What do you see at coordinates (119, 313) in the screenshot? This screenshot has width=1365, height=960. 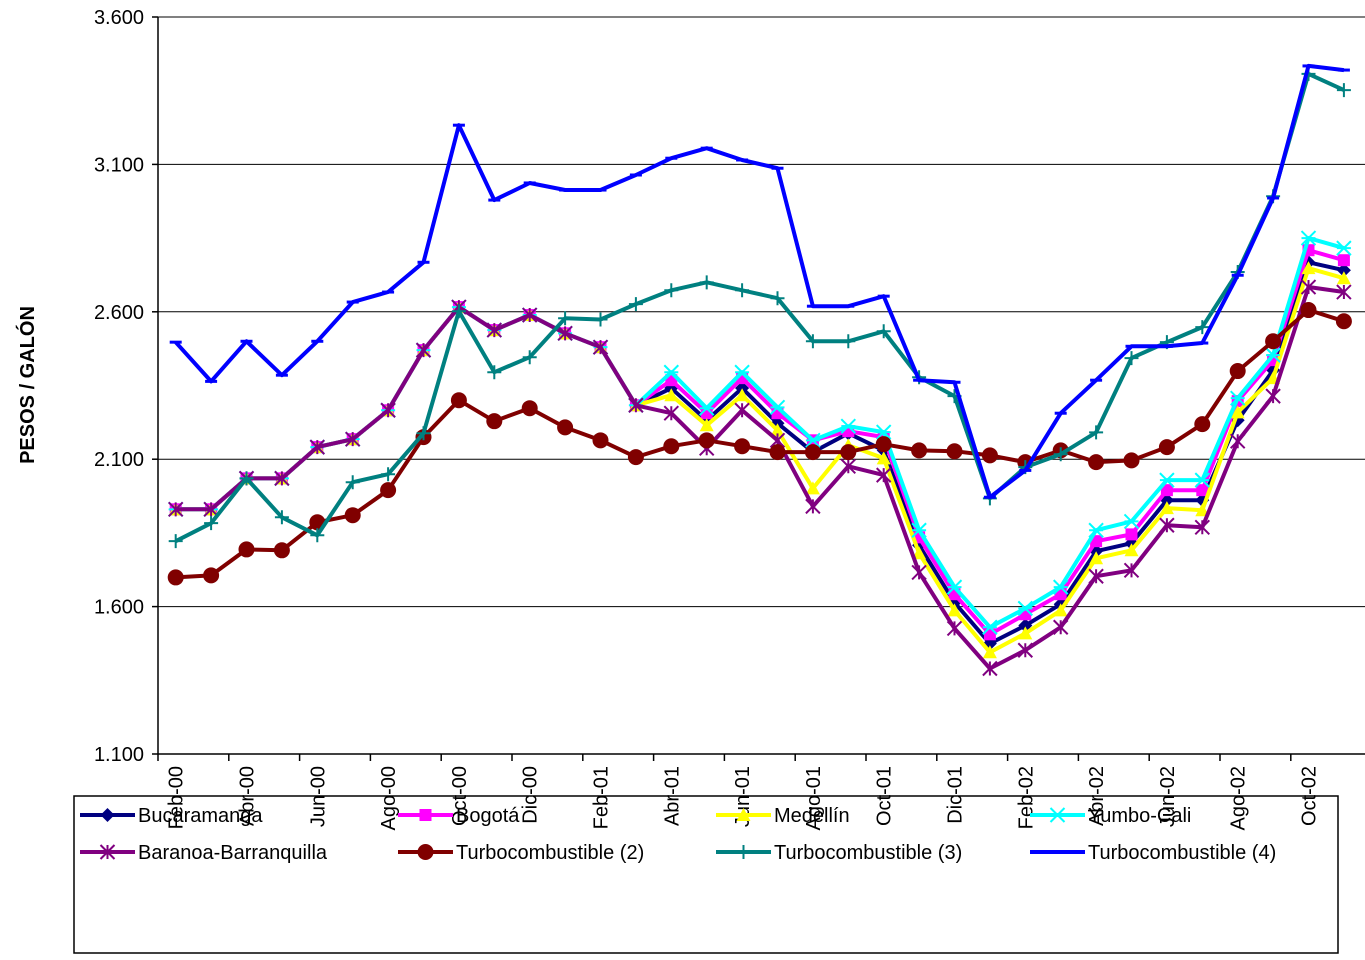 I see `y-tick-label: 2.600` at bounding box center [119, 313].